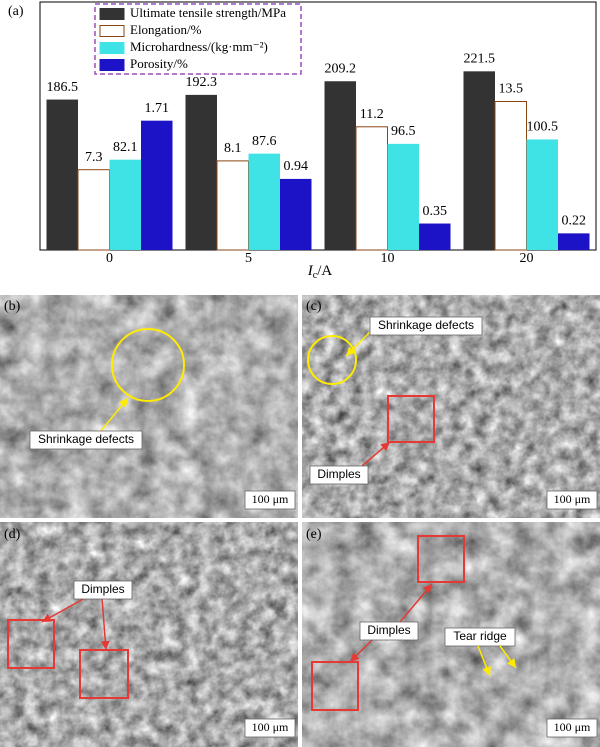 The image size is (600, 747). What do you see at coordinates (315, 275) in the screenshot?
I see `x-label-sub: c` at bounding box center [315, 275].